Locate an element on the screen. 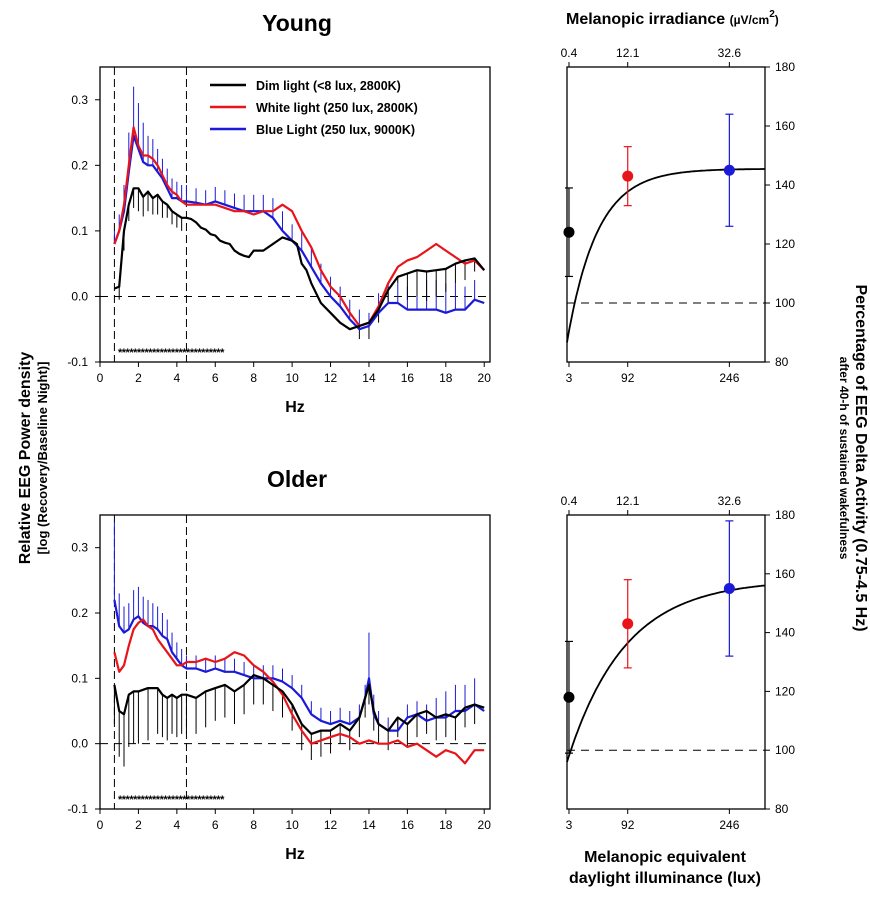  top-axis-title: Melanopic irradiance (µV/cm2) is located at coordinates (672, 18).